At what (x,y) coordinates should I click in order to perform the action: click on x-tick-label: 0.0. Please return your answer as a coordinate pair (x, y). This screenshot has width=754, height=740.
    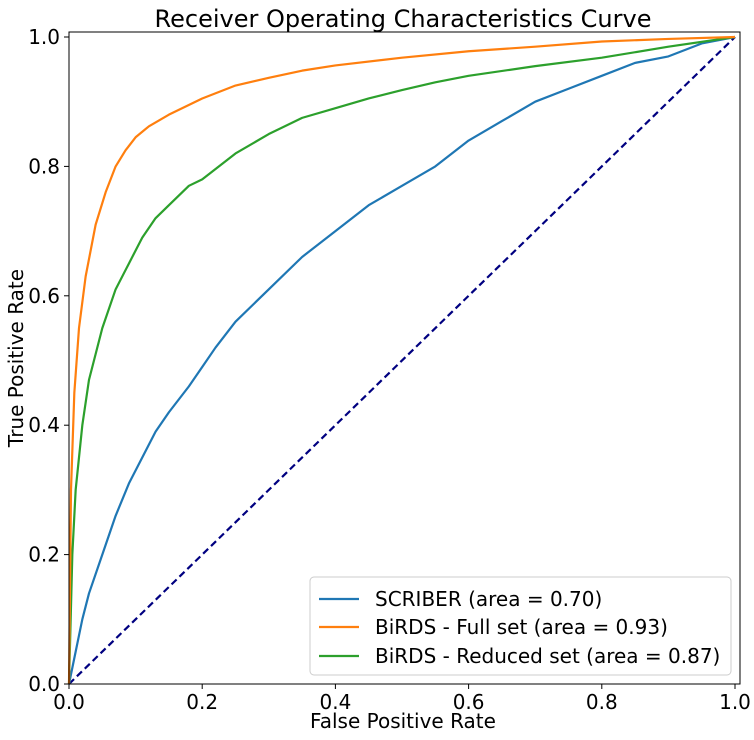
    Looking at the image, I should click on (69, 702).